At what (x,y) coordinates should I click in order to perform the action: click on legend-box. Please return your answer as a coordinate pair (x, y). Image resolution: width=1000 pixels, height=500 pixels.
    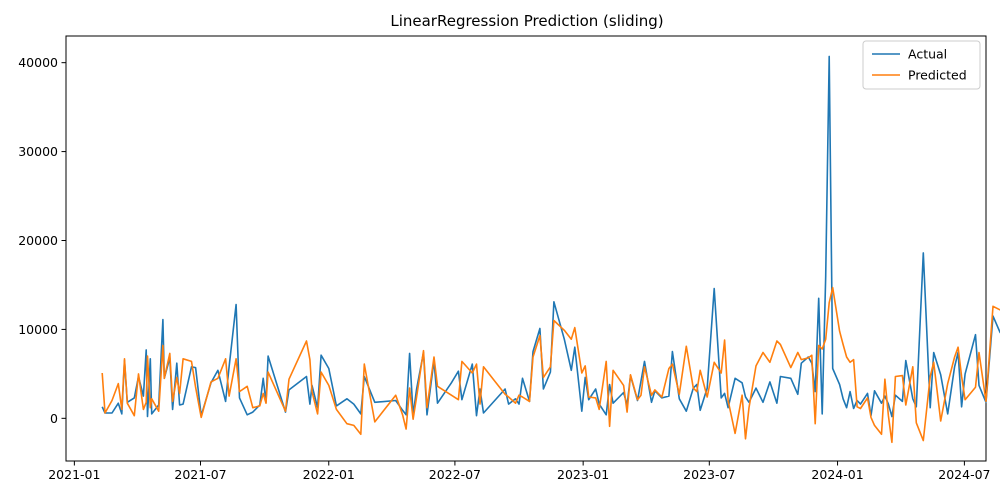
    Looking at the image, I should click on (921, 65).